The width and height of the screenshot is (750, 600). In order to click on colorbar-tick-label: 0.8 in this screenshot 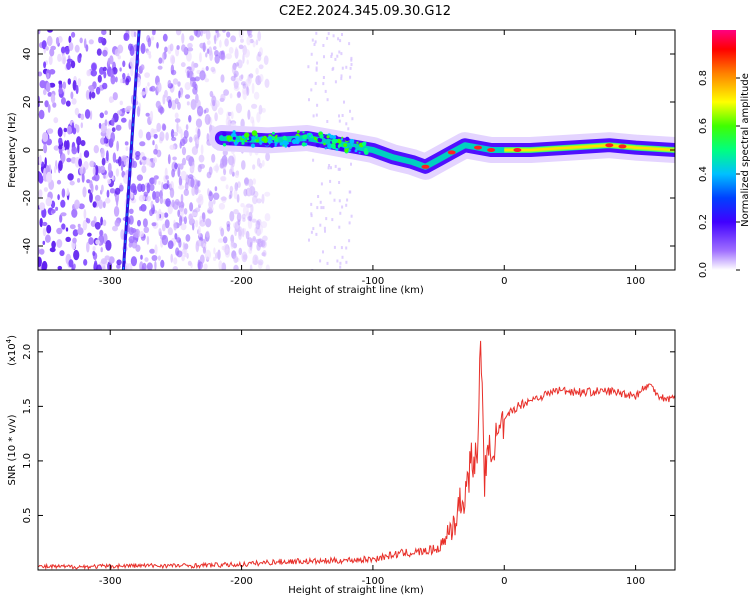, I will do `click(703, 78)`.